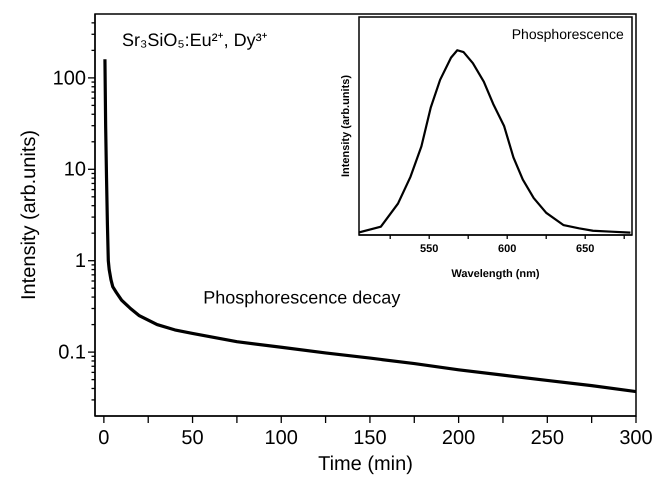  Describe the element at coordinates (568, 34) in the screenshot. I see `annotation: Phosphorescence` at that location.